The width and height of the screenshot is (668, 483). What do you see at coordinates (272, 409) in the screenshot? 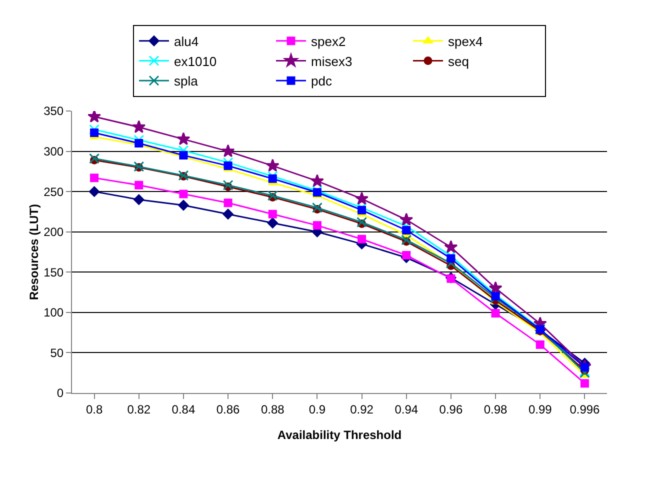
I see `x-tick-label: 0.88` at bounding box center [272, 409].